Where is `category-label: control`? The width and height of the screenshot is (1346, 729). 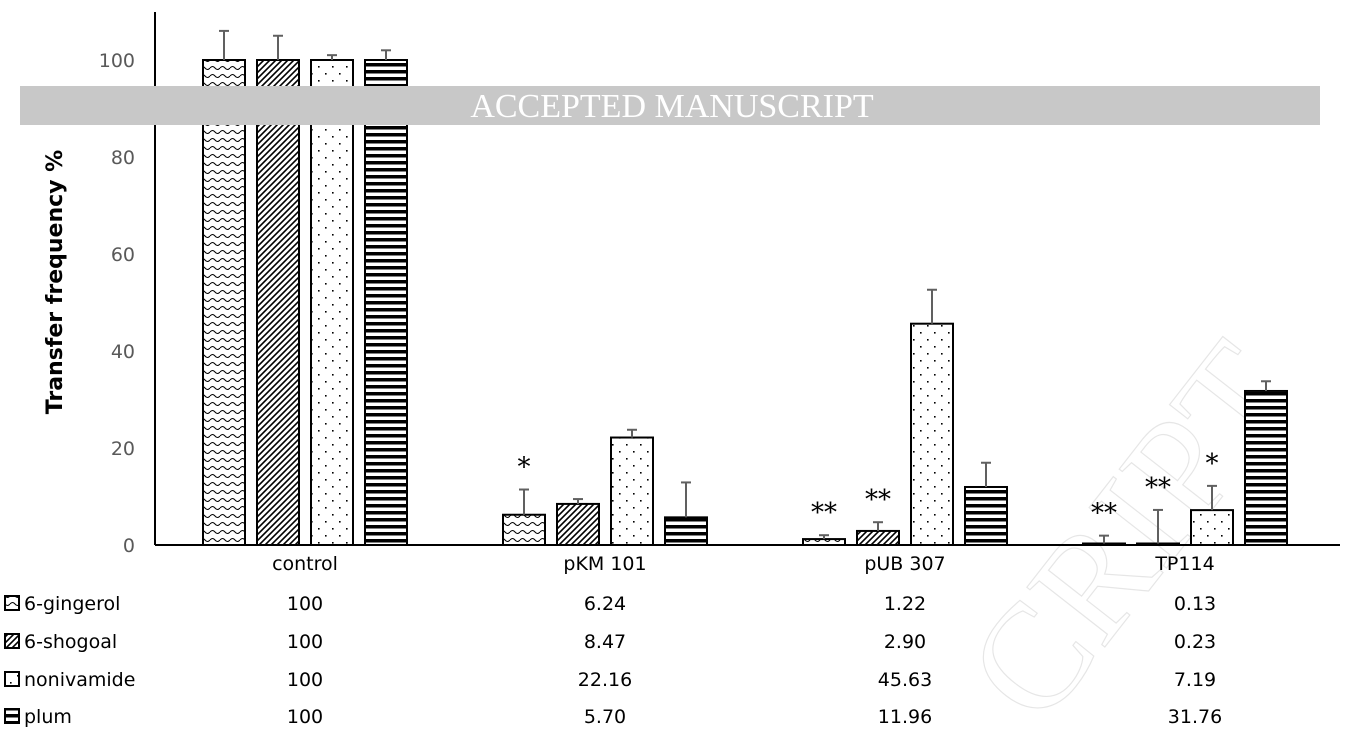
category-label: control is located at coordinates (305, 564).